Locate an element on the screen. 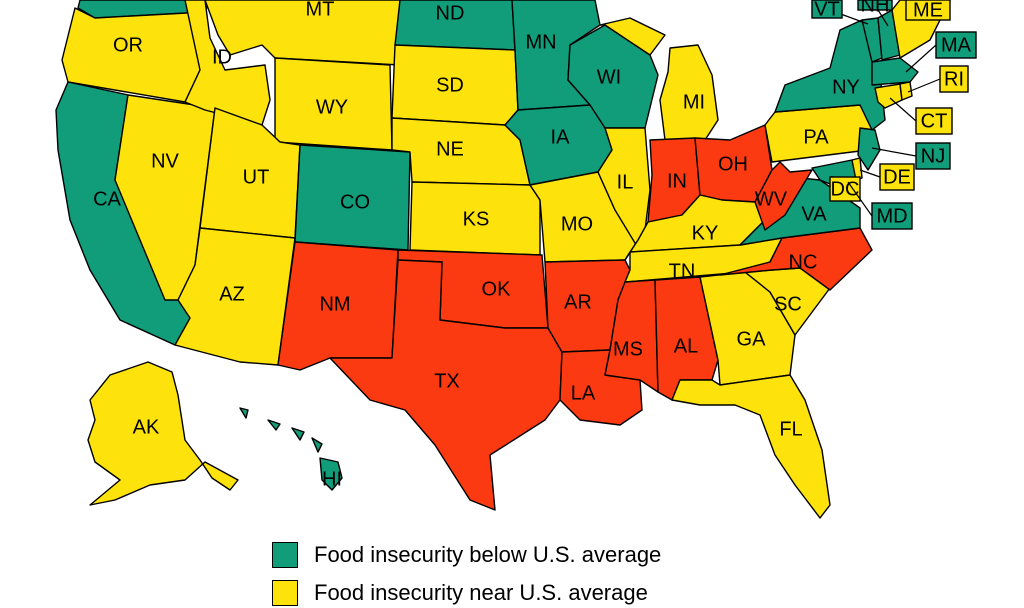  state-label-va: VA is located at coordinates (814, 214).